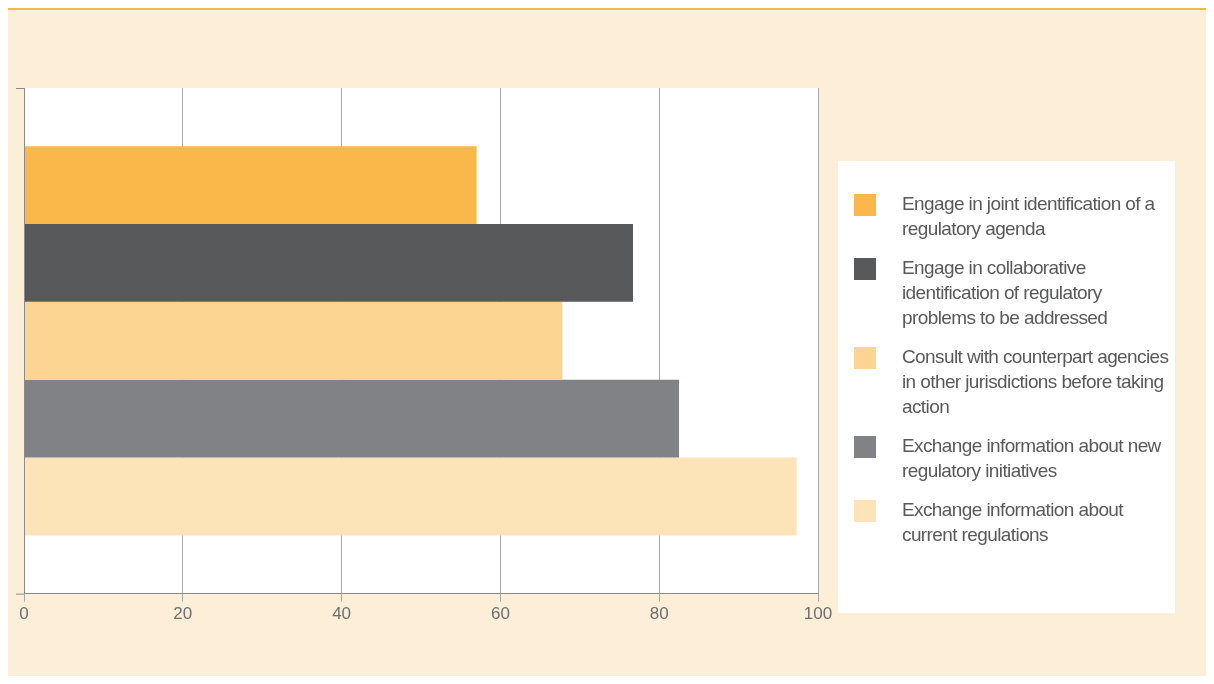  I want to click on legend-label: Exchange information about new regulatory initiatives, so click(1032, 458).